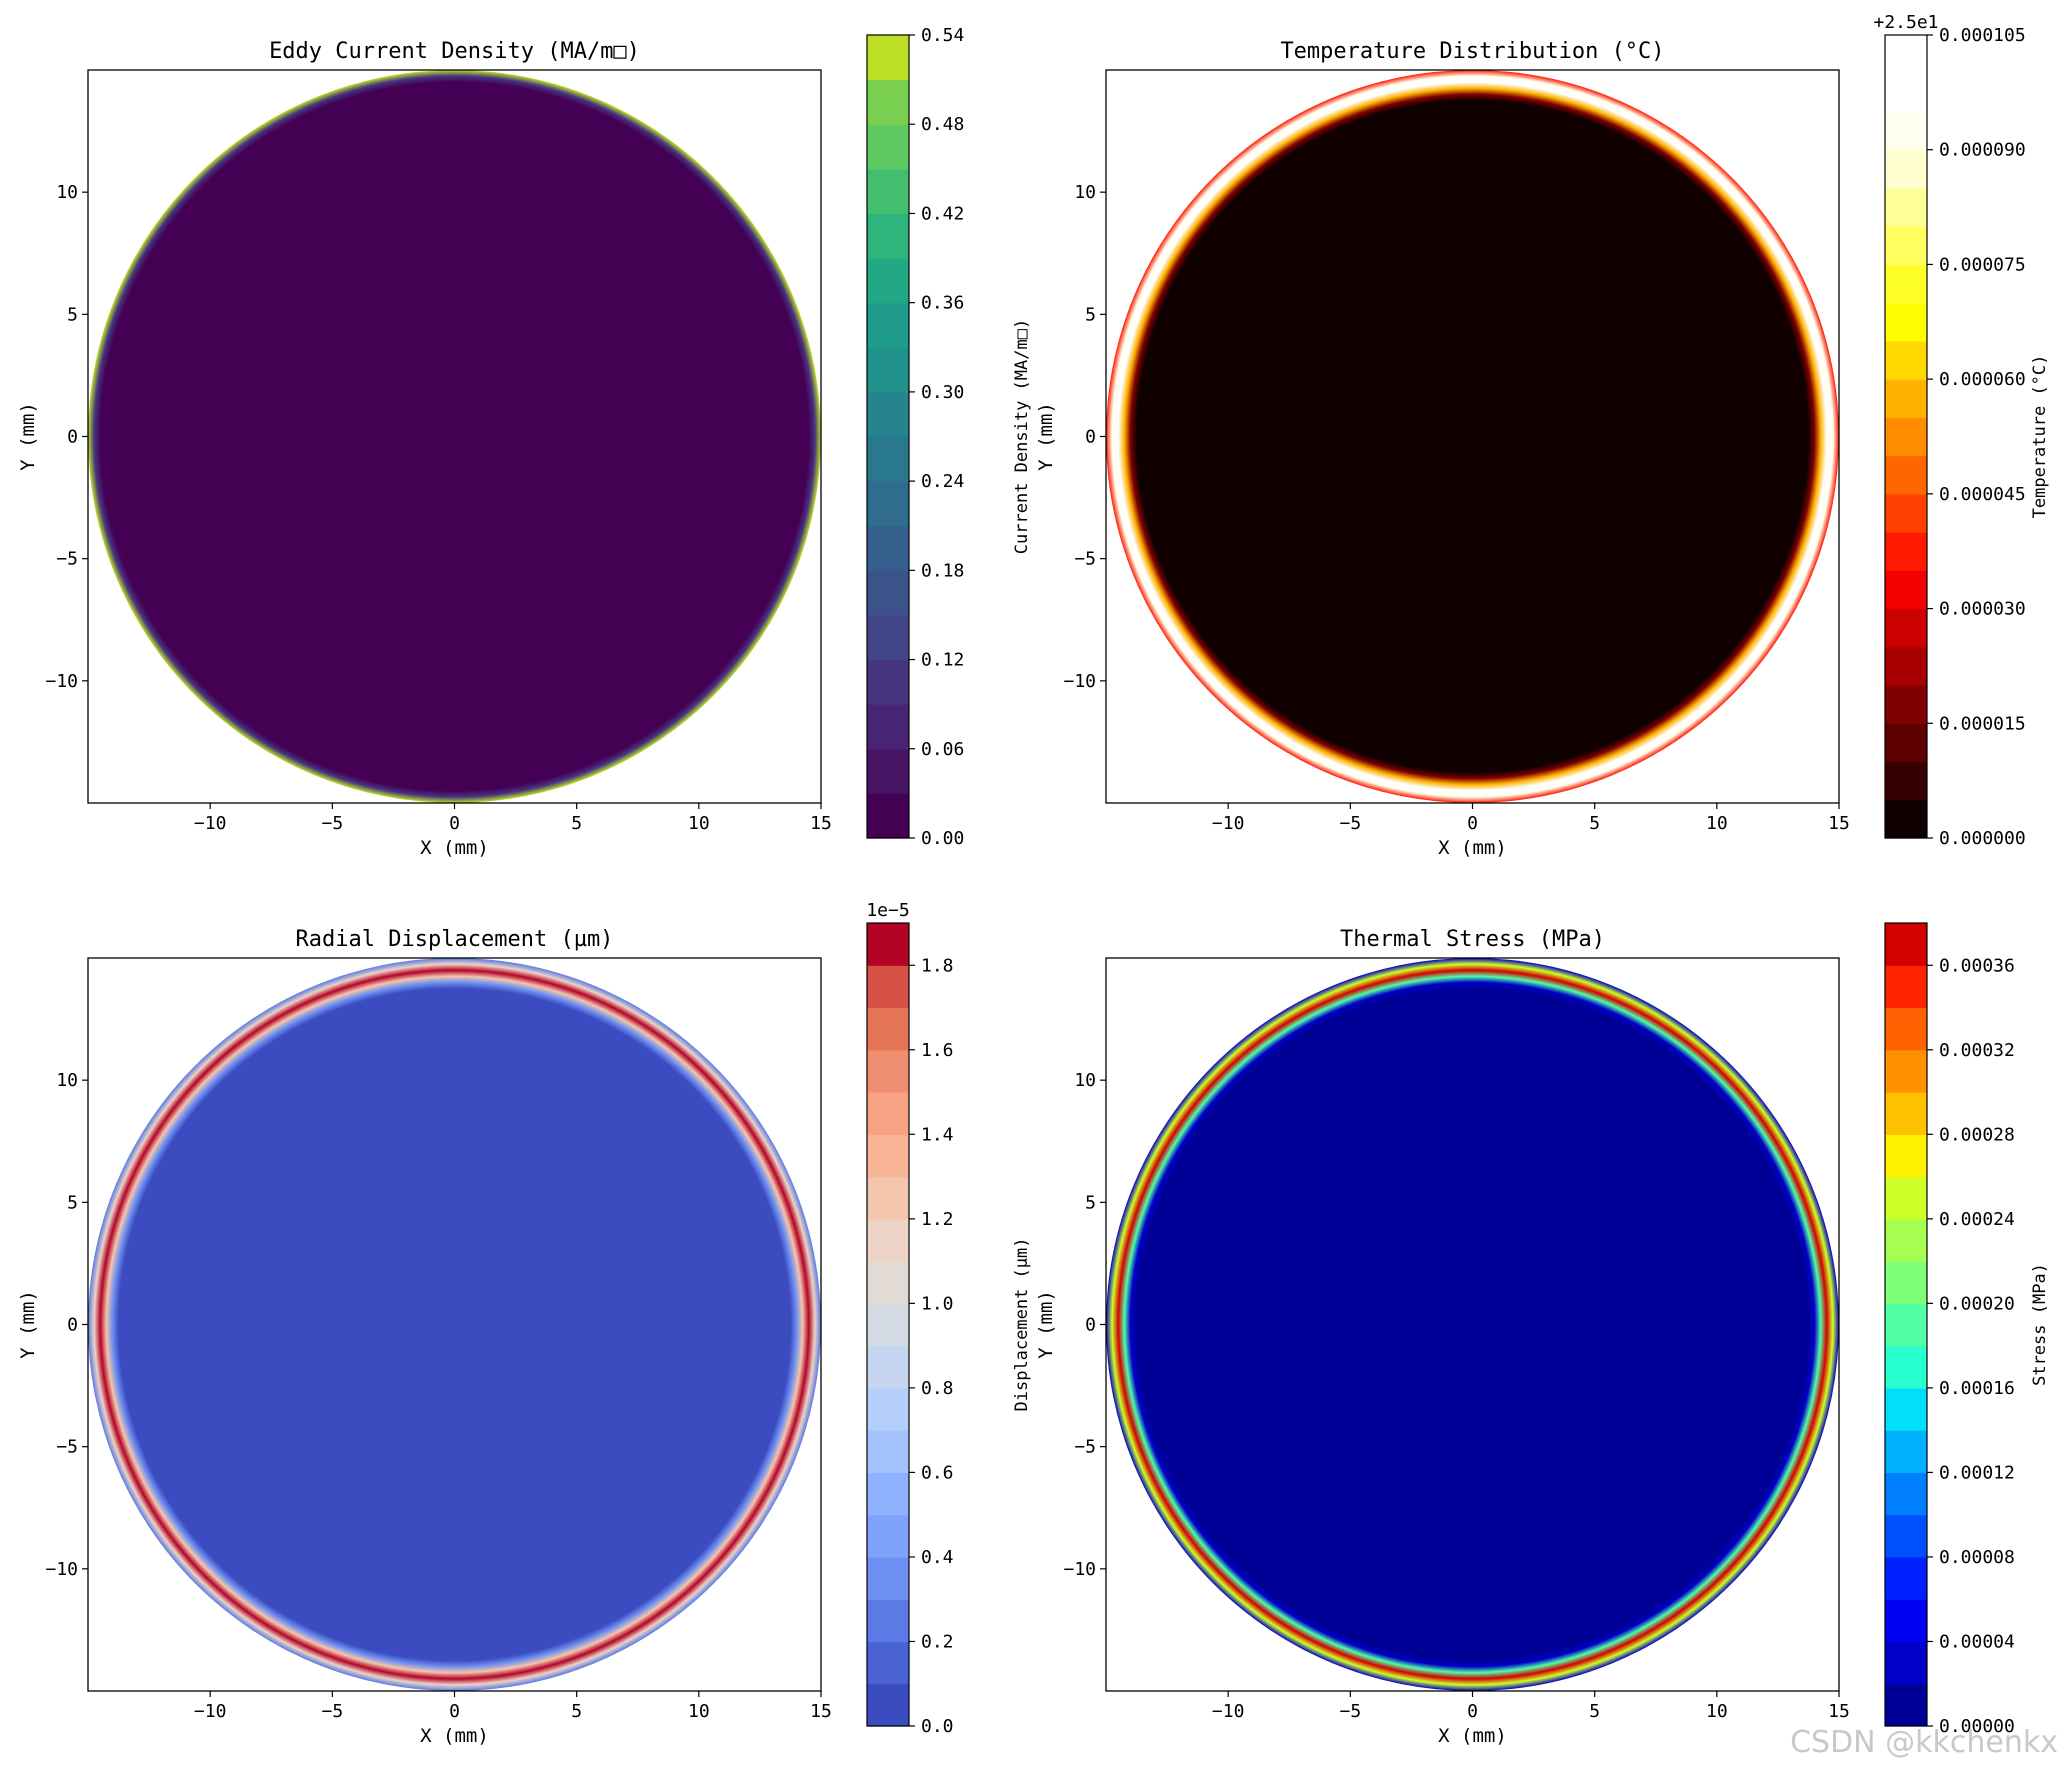  I want to click on colorbar-tick-label: 1.0, so click(937, 1303).